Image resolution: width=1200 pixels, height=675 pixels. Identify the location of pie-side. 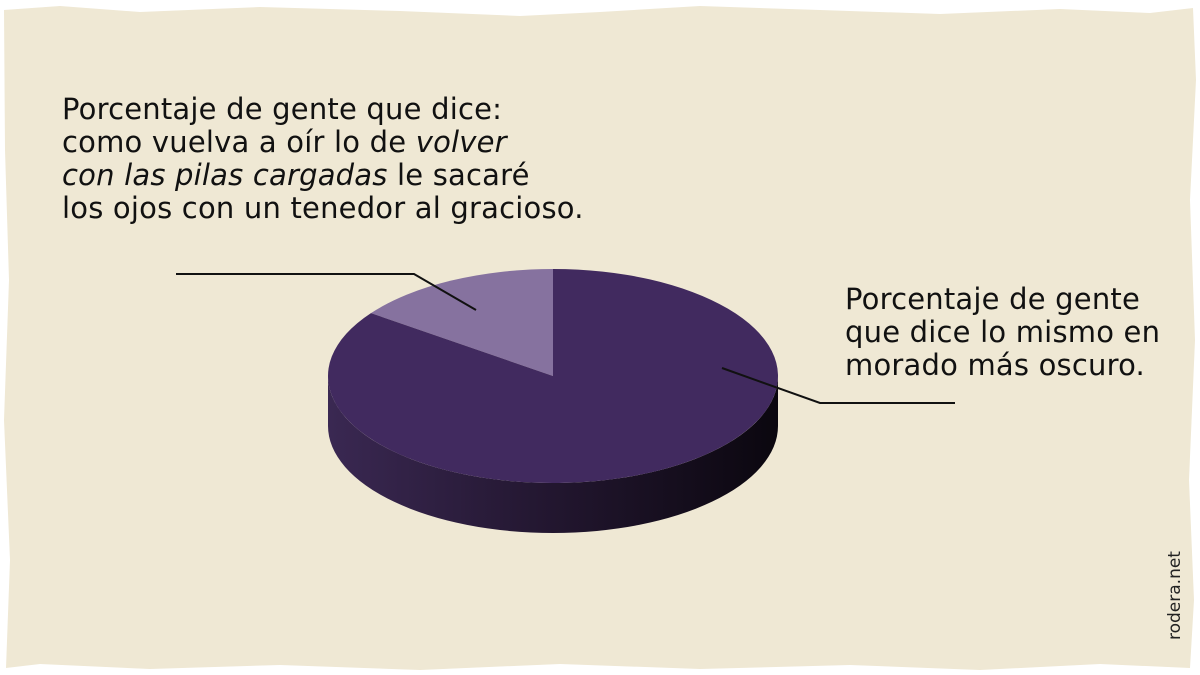
(553, 454).